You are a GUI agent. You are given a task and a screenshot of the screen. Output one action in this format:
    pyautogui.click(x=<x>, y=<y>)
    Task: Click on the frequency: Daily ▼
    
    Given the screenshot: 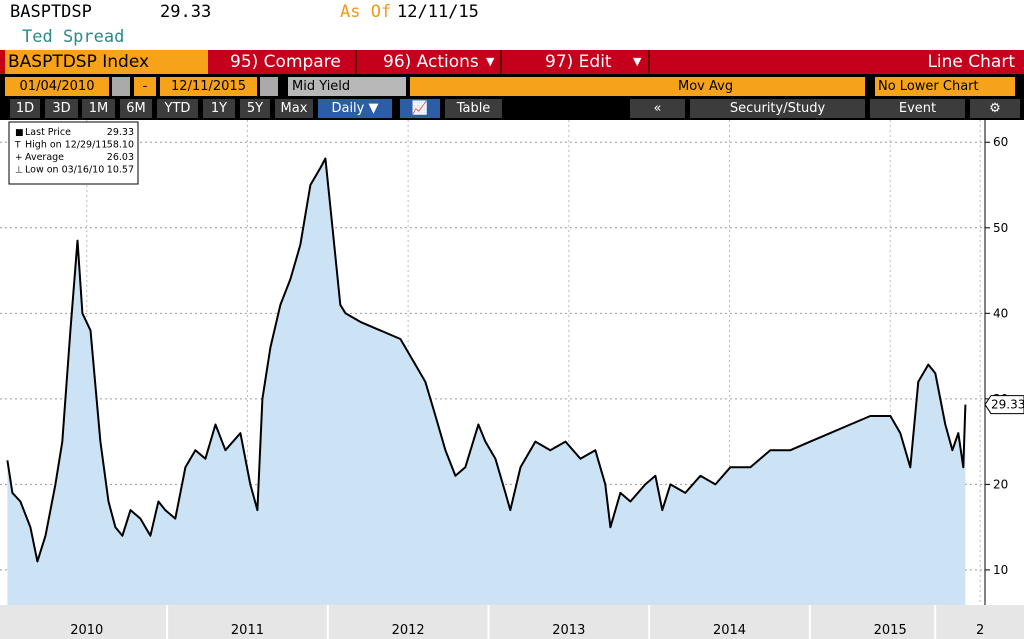 What is the action you would take?
    pyautogui.click(x=355, y=108)
    